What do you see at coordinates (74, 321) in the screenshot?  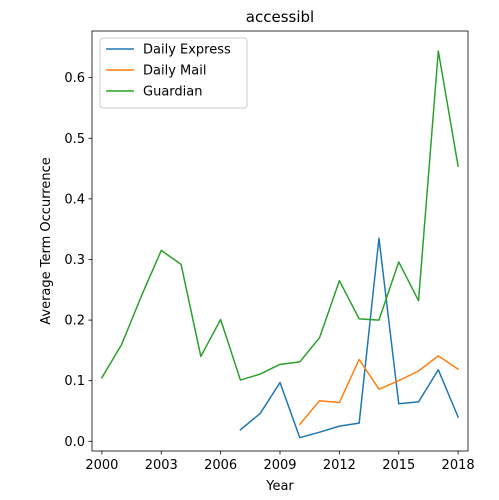 I see `y-tick-label: 0.2` at bounding box center [74, 321].